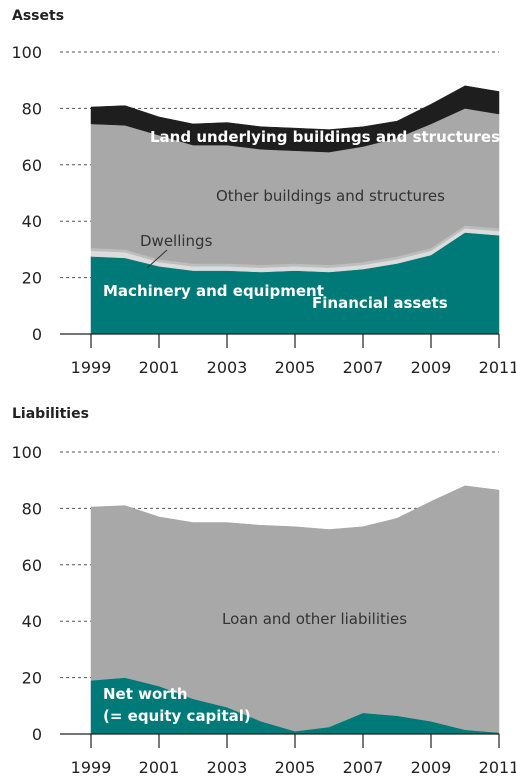 The height and width of the screenshot is (780, 516). Describe the element at coordinates (50, 414) in the screenshot. I see `liabilities-title: Liabilities` at that location.